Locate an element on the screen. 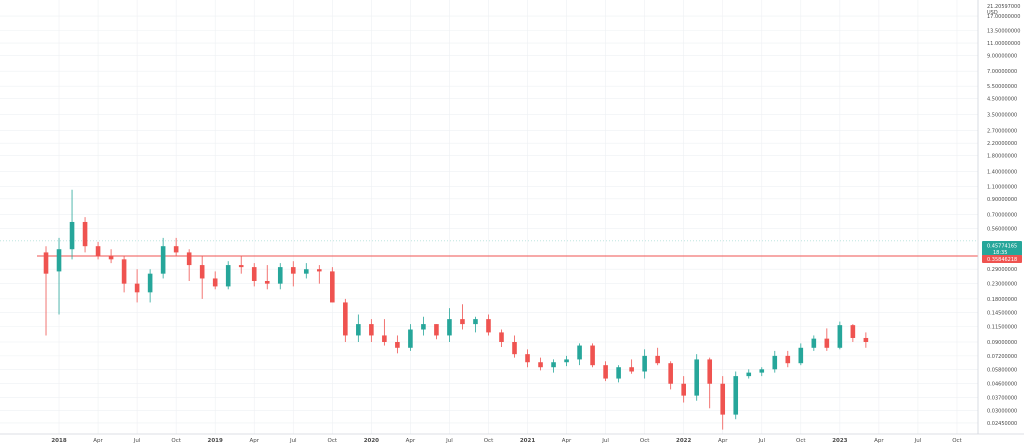 Image resolution: width=1024 pixels, height=448 pixels. price-badges: 0.45774165 18:35 0.35846218 is located at coordinates (1002, 252).